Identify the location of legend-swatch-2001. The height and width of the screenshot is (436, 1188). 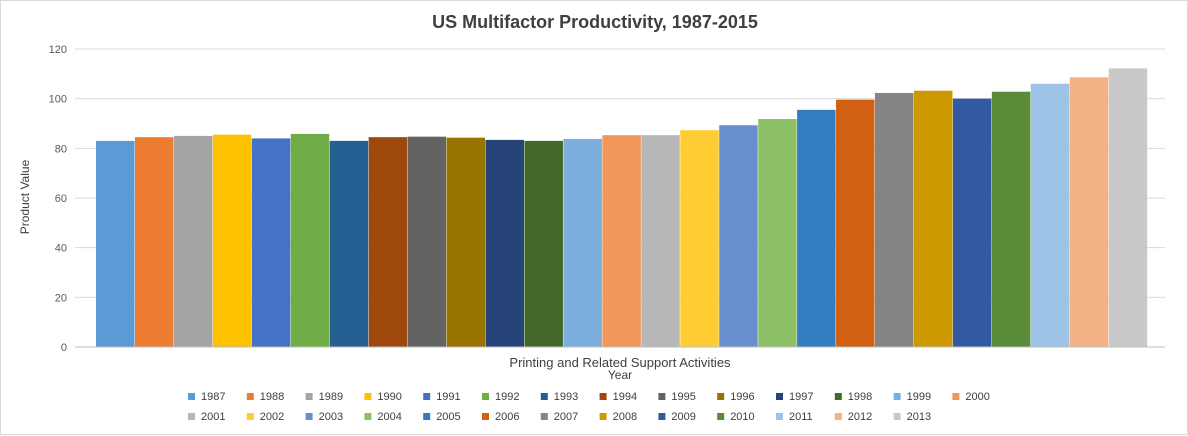
(191, 416).